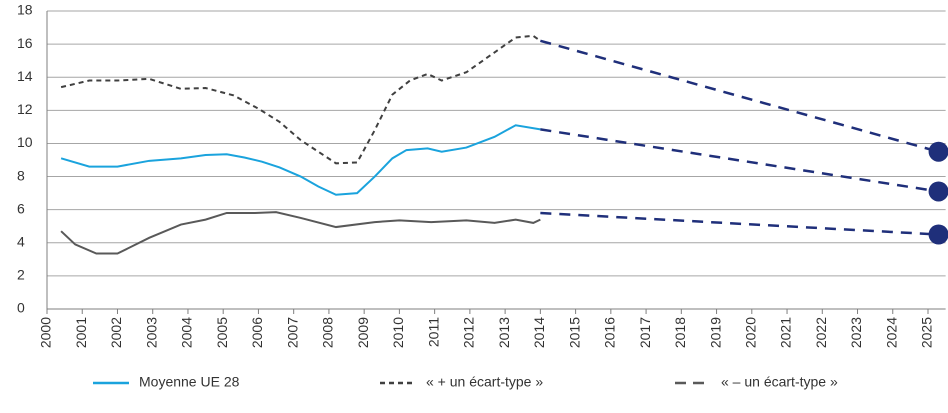  Describe the element at coordinates (779, 382) in the screenshot. I see `legend-label: « – un écart-type »` at that location.